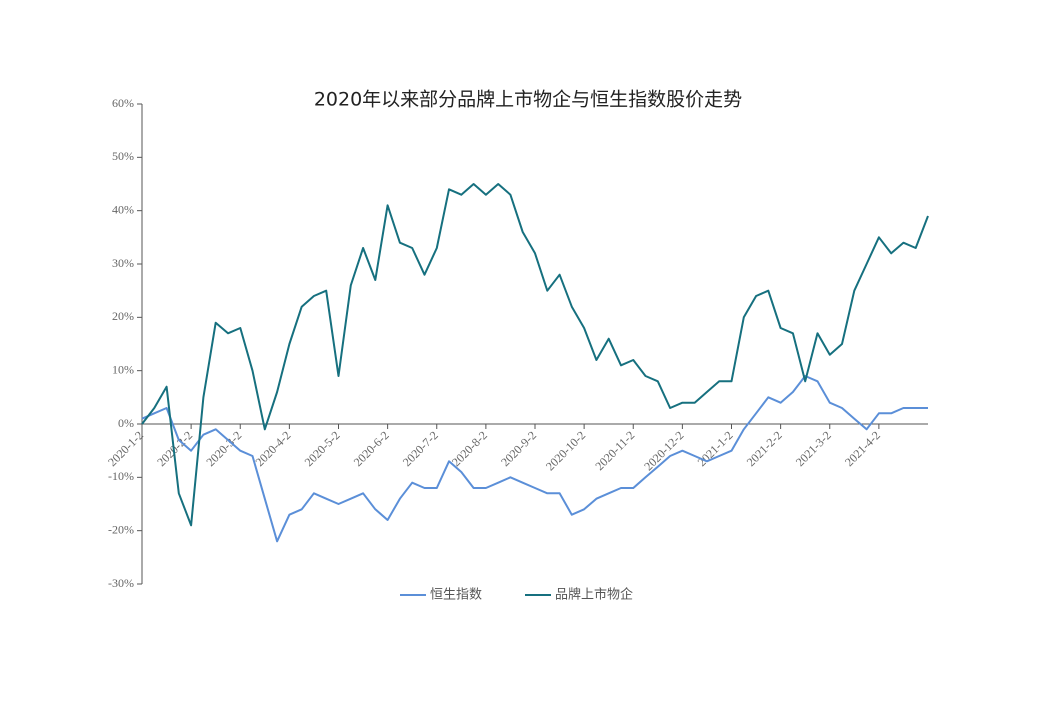 The height and width of the screenshot is (720, 1040). I want to click on y-tick-label: -30%, so click(121, 583).